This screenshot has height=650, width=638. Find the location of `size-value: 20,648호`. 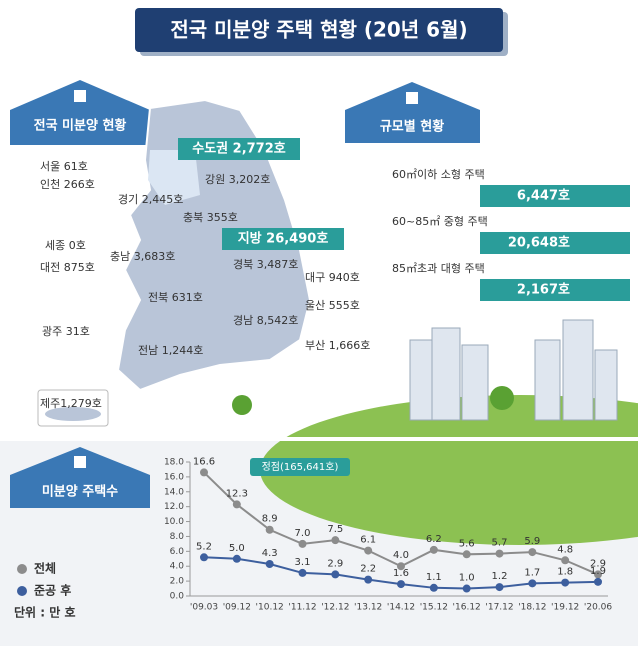

size-value: 20,648호 is located at coordinates (539, 243).